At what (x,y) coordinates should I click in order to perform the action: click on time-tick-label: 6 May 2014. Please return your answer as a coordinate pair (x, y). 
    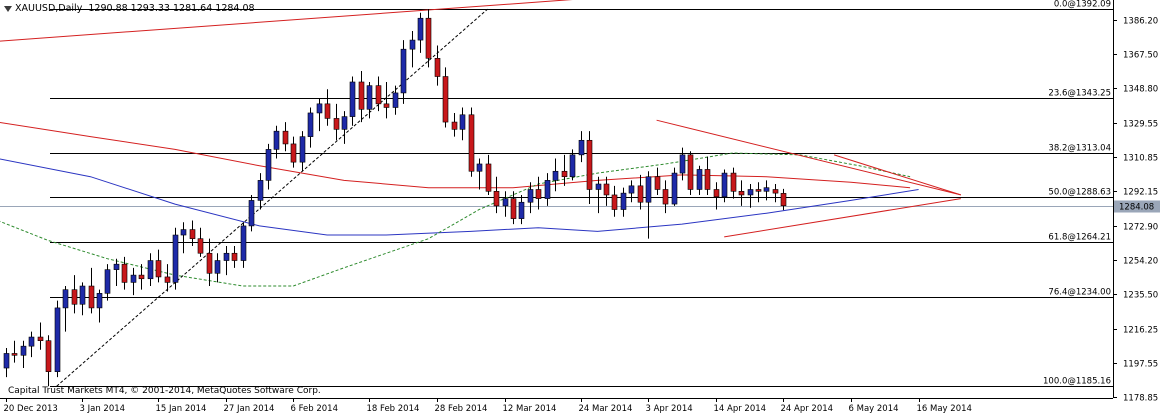
    Looking at the image, I should click on (874, 409).